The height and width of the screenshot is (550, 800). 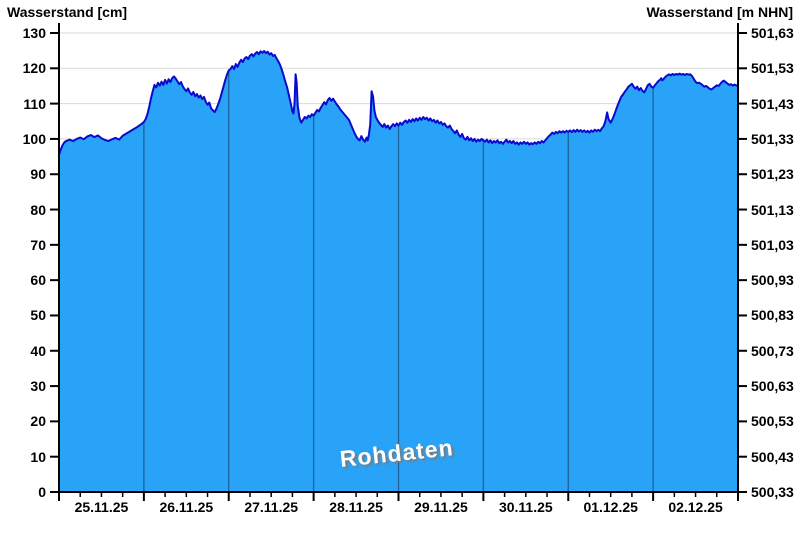 I want to click on x-axis-day-label: 01.12.25, so click(x=610, y=507).